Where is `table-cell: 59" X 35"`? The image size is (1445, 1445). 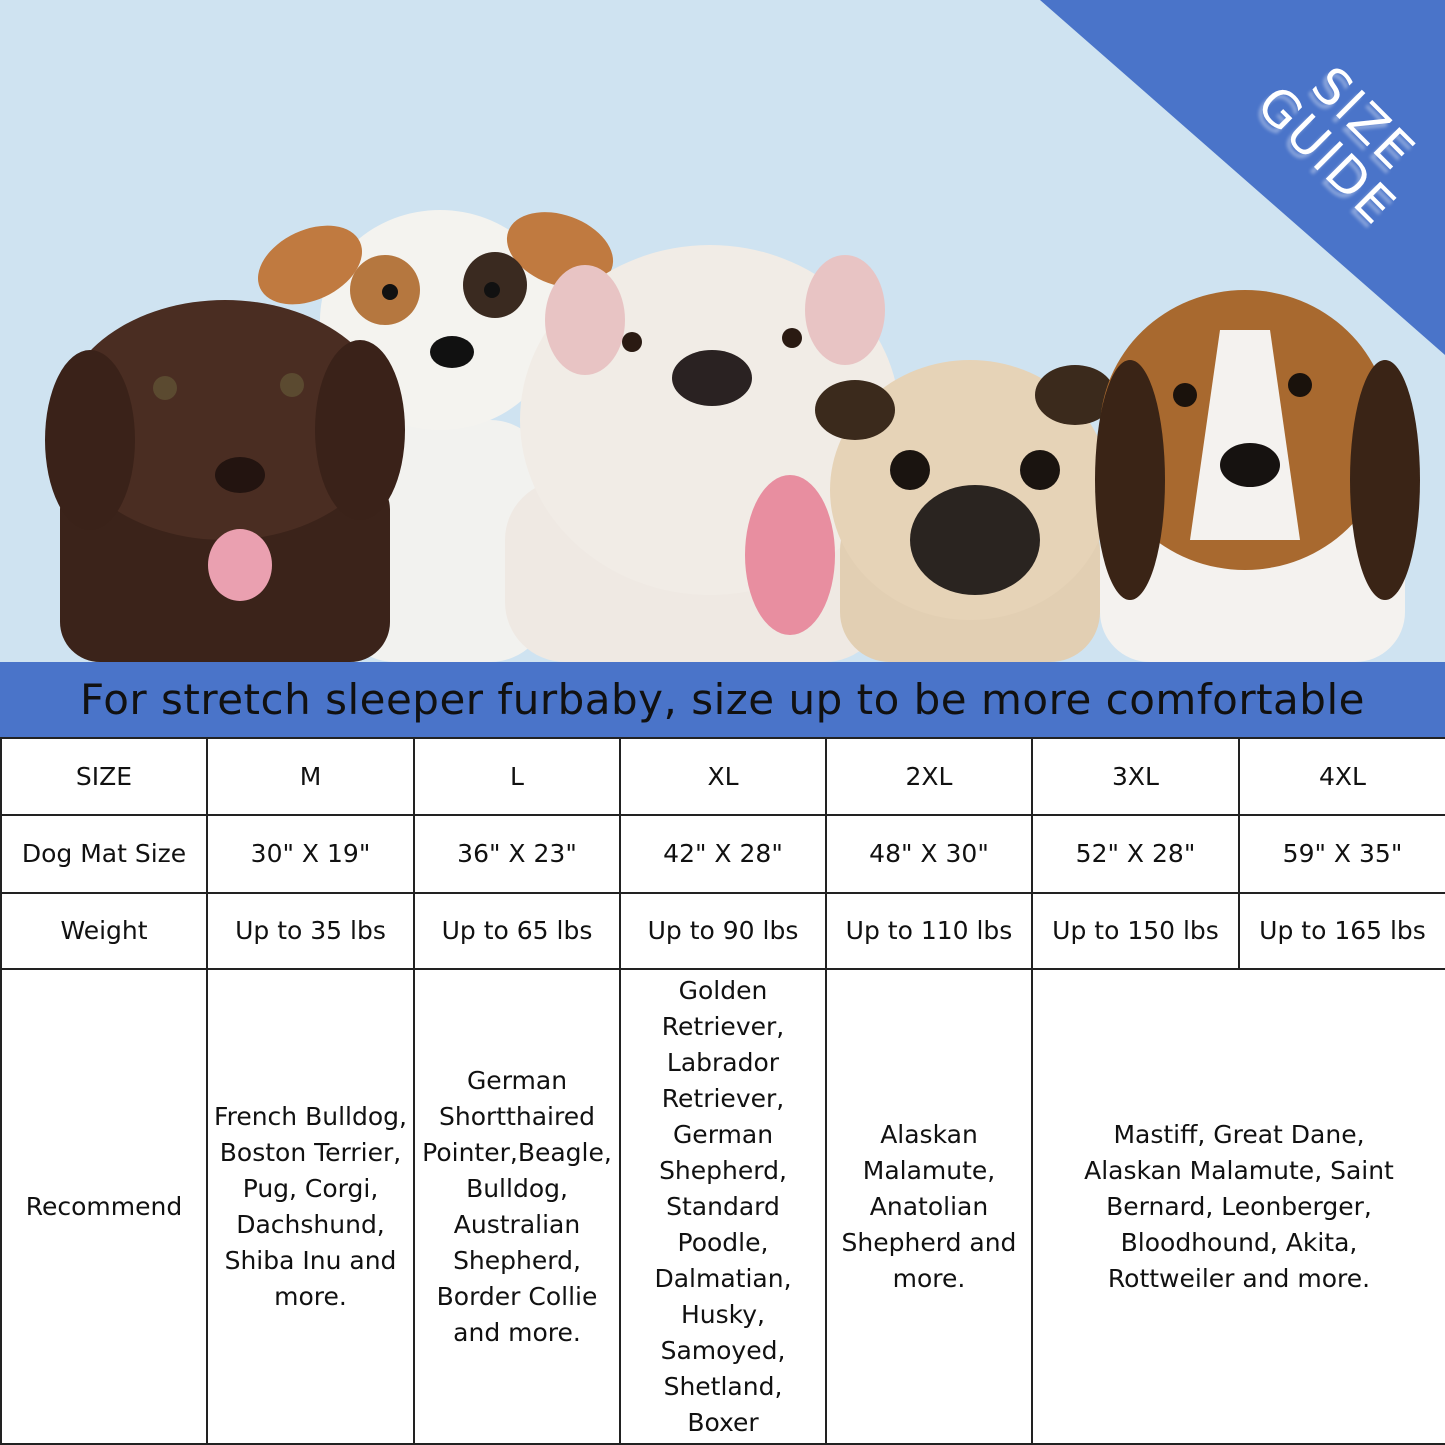
table-cell: 59" X 35" is located at coordinates (1341, 854).